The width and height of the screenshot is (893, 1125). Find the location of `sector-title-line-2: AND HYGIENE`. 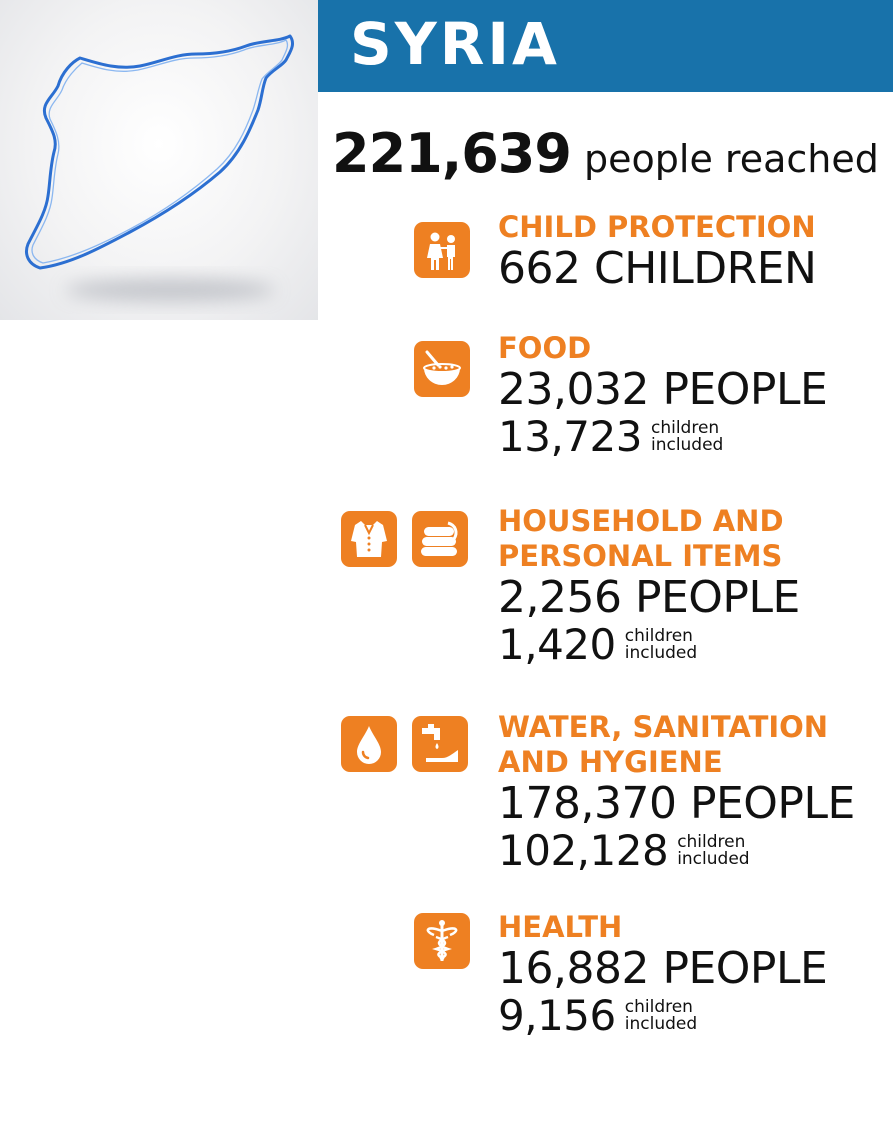

sector-title-line-2: AND HYGIENE is located at coordinates (610, 762).